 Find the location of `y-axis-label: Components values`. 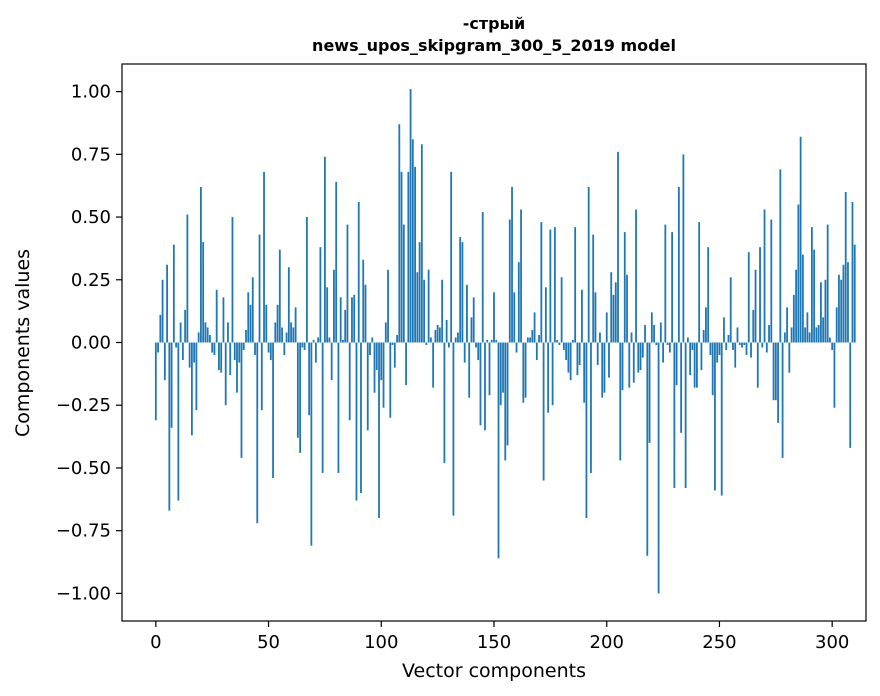

y-axis-label: Components values is located at coordinates (23, 343).